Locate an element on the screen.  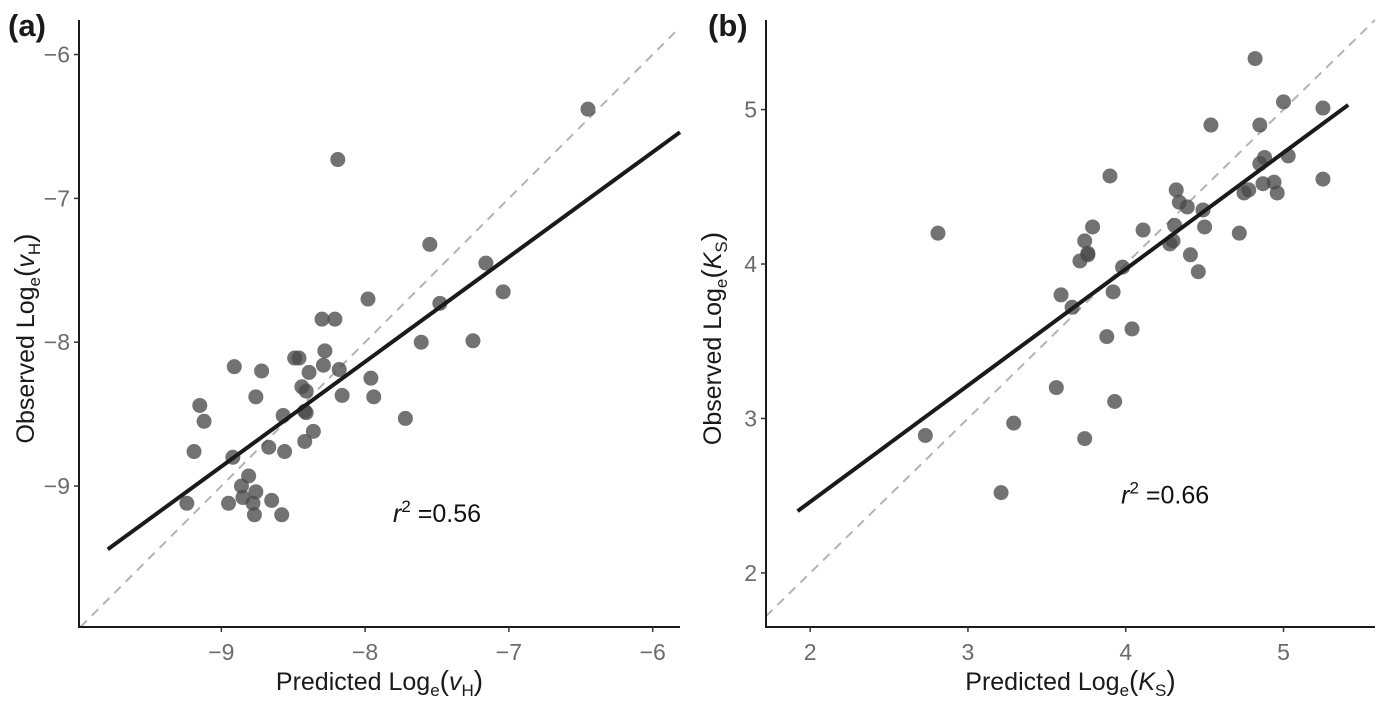
y-axis-title-var: K is located at coordinates (713, 260).